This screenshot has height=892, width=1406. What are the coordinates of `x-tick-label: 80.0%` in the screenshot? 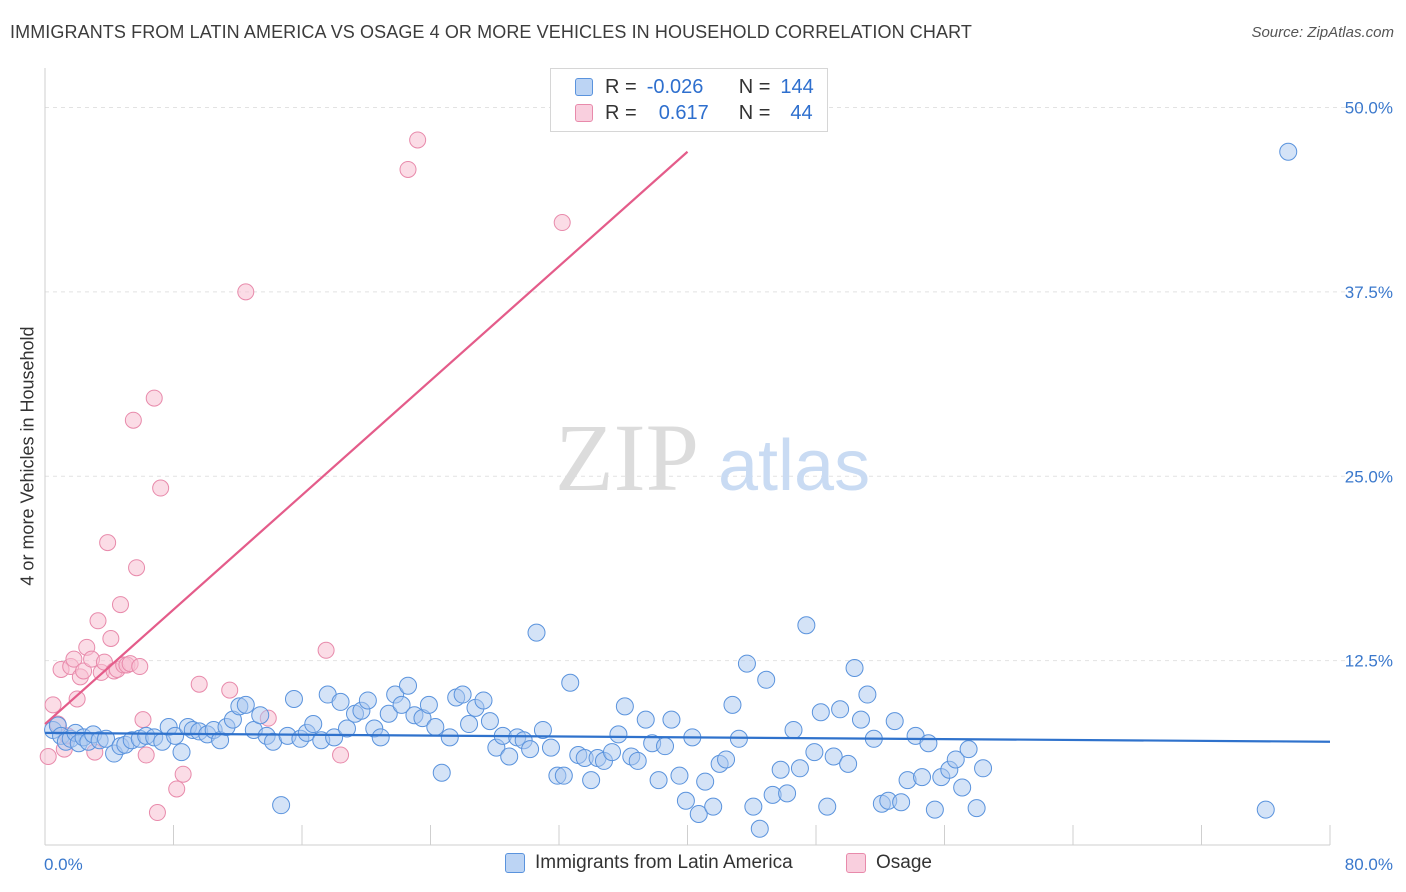 It's located at (1369, 864).